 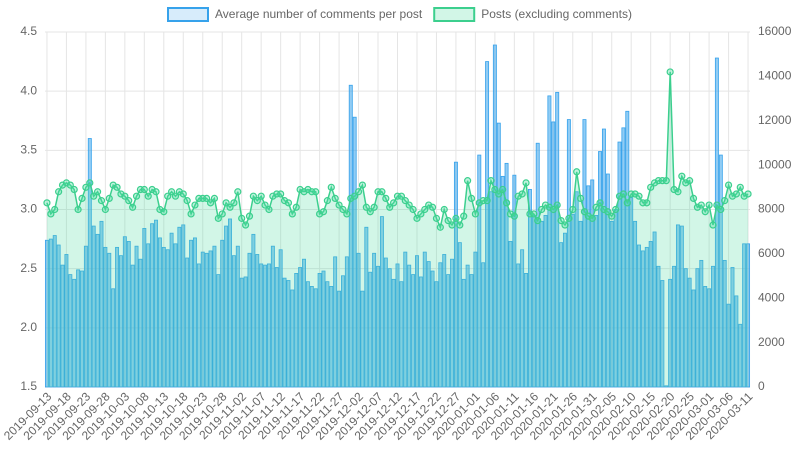 What do you see at coordinates (771, 209) in the screenshot?
I see `y2-tick-label: 8000` at bounding box center [771, 209].